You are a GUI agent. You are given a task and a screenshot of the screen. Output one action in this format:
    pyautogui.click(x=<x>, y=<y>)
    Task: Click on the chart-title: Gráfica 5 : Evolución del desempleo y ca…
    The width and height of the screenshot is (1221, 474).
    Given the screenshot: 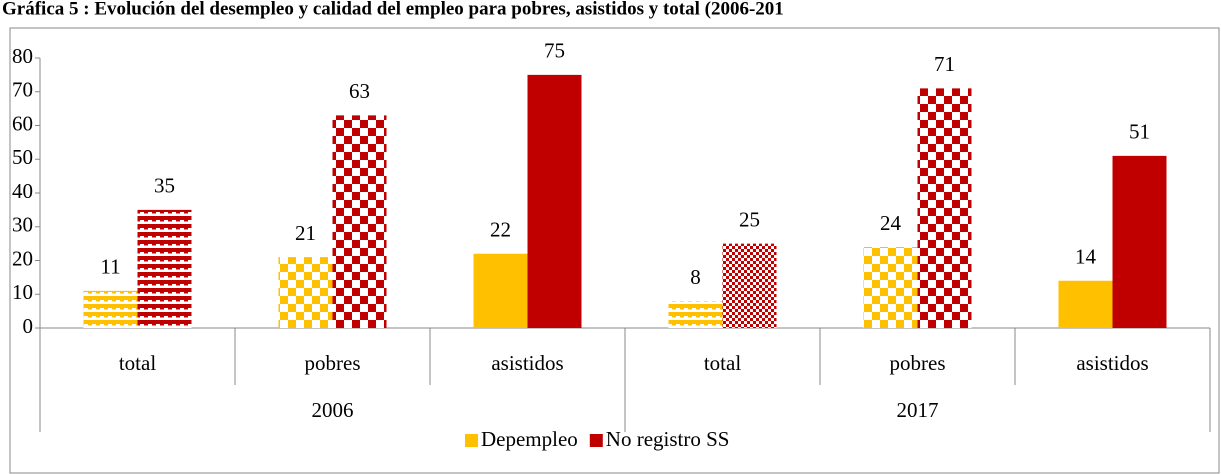 What is the action you would take?
    pyautogui.click(x=393, y=9)
    